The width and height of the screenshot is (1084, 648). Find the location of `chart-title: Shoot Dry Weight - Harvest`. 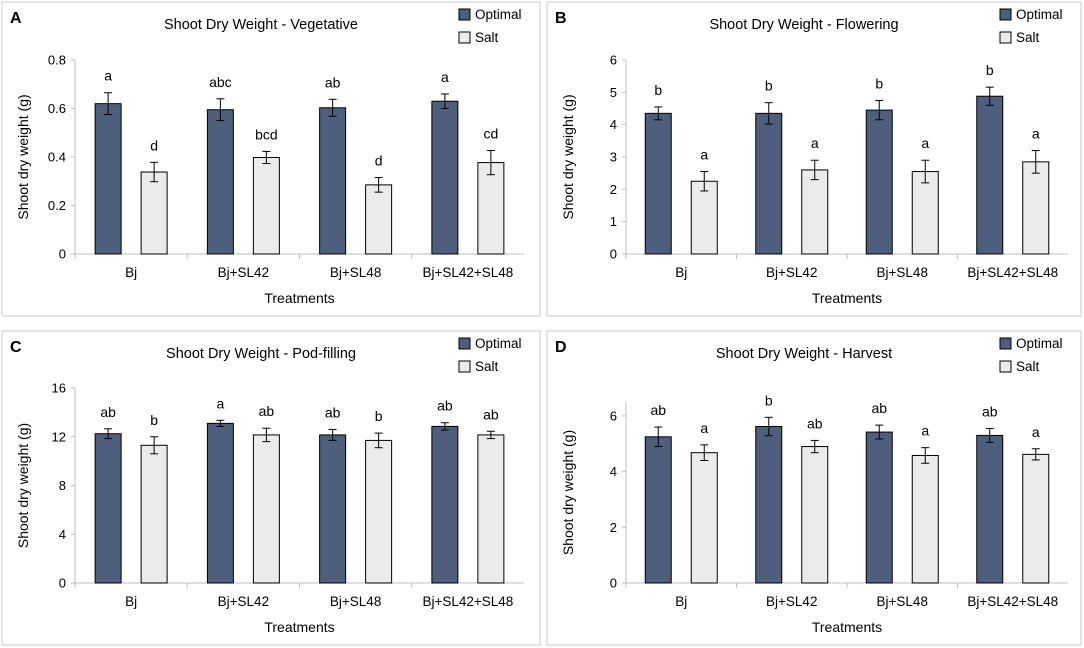

chart-title: Shoot Dry Weight - Harvest is located at coordinates (804, 354).